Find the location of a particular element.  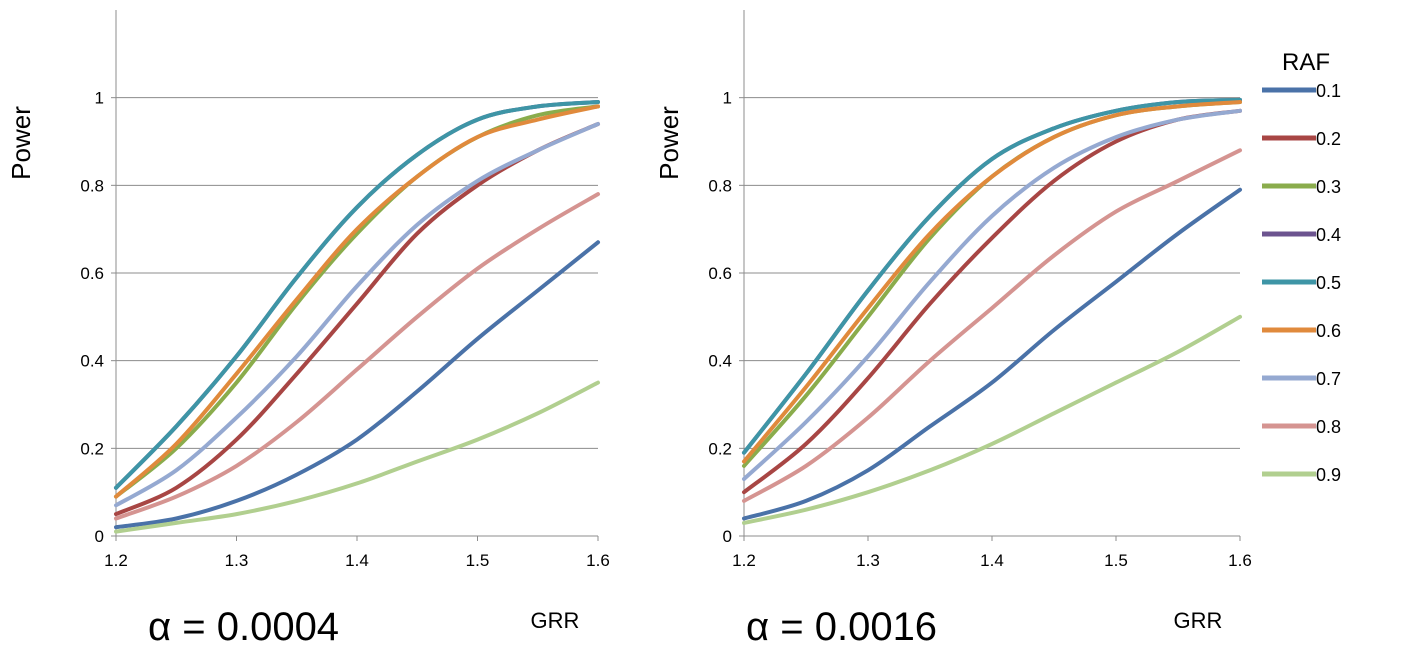

legend-label: 0.6 is located at coordinates (1328, 331).